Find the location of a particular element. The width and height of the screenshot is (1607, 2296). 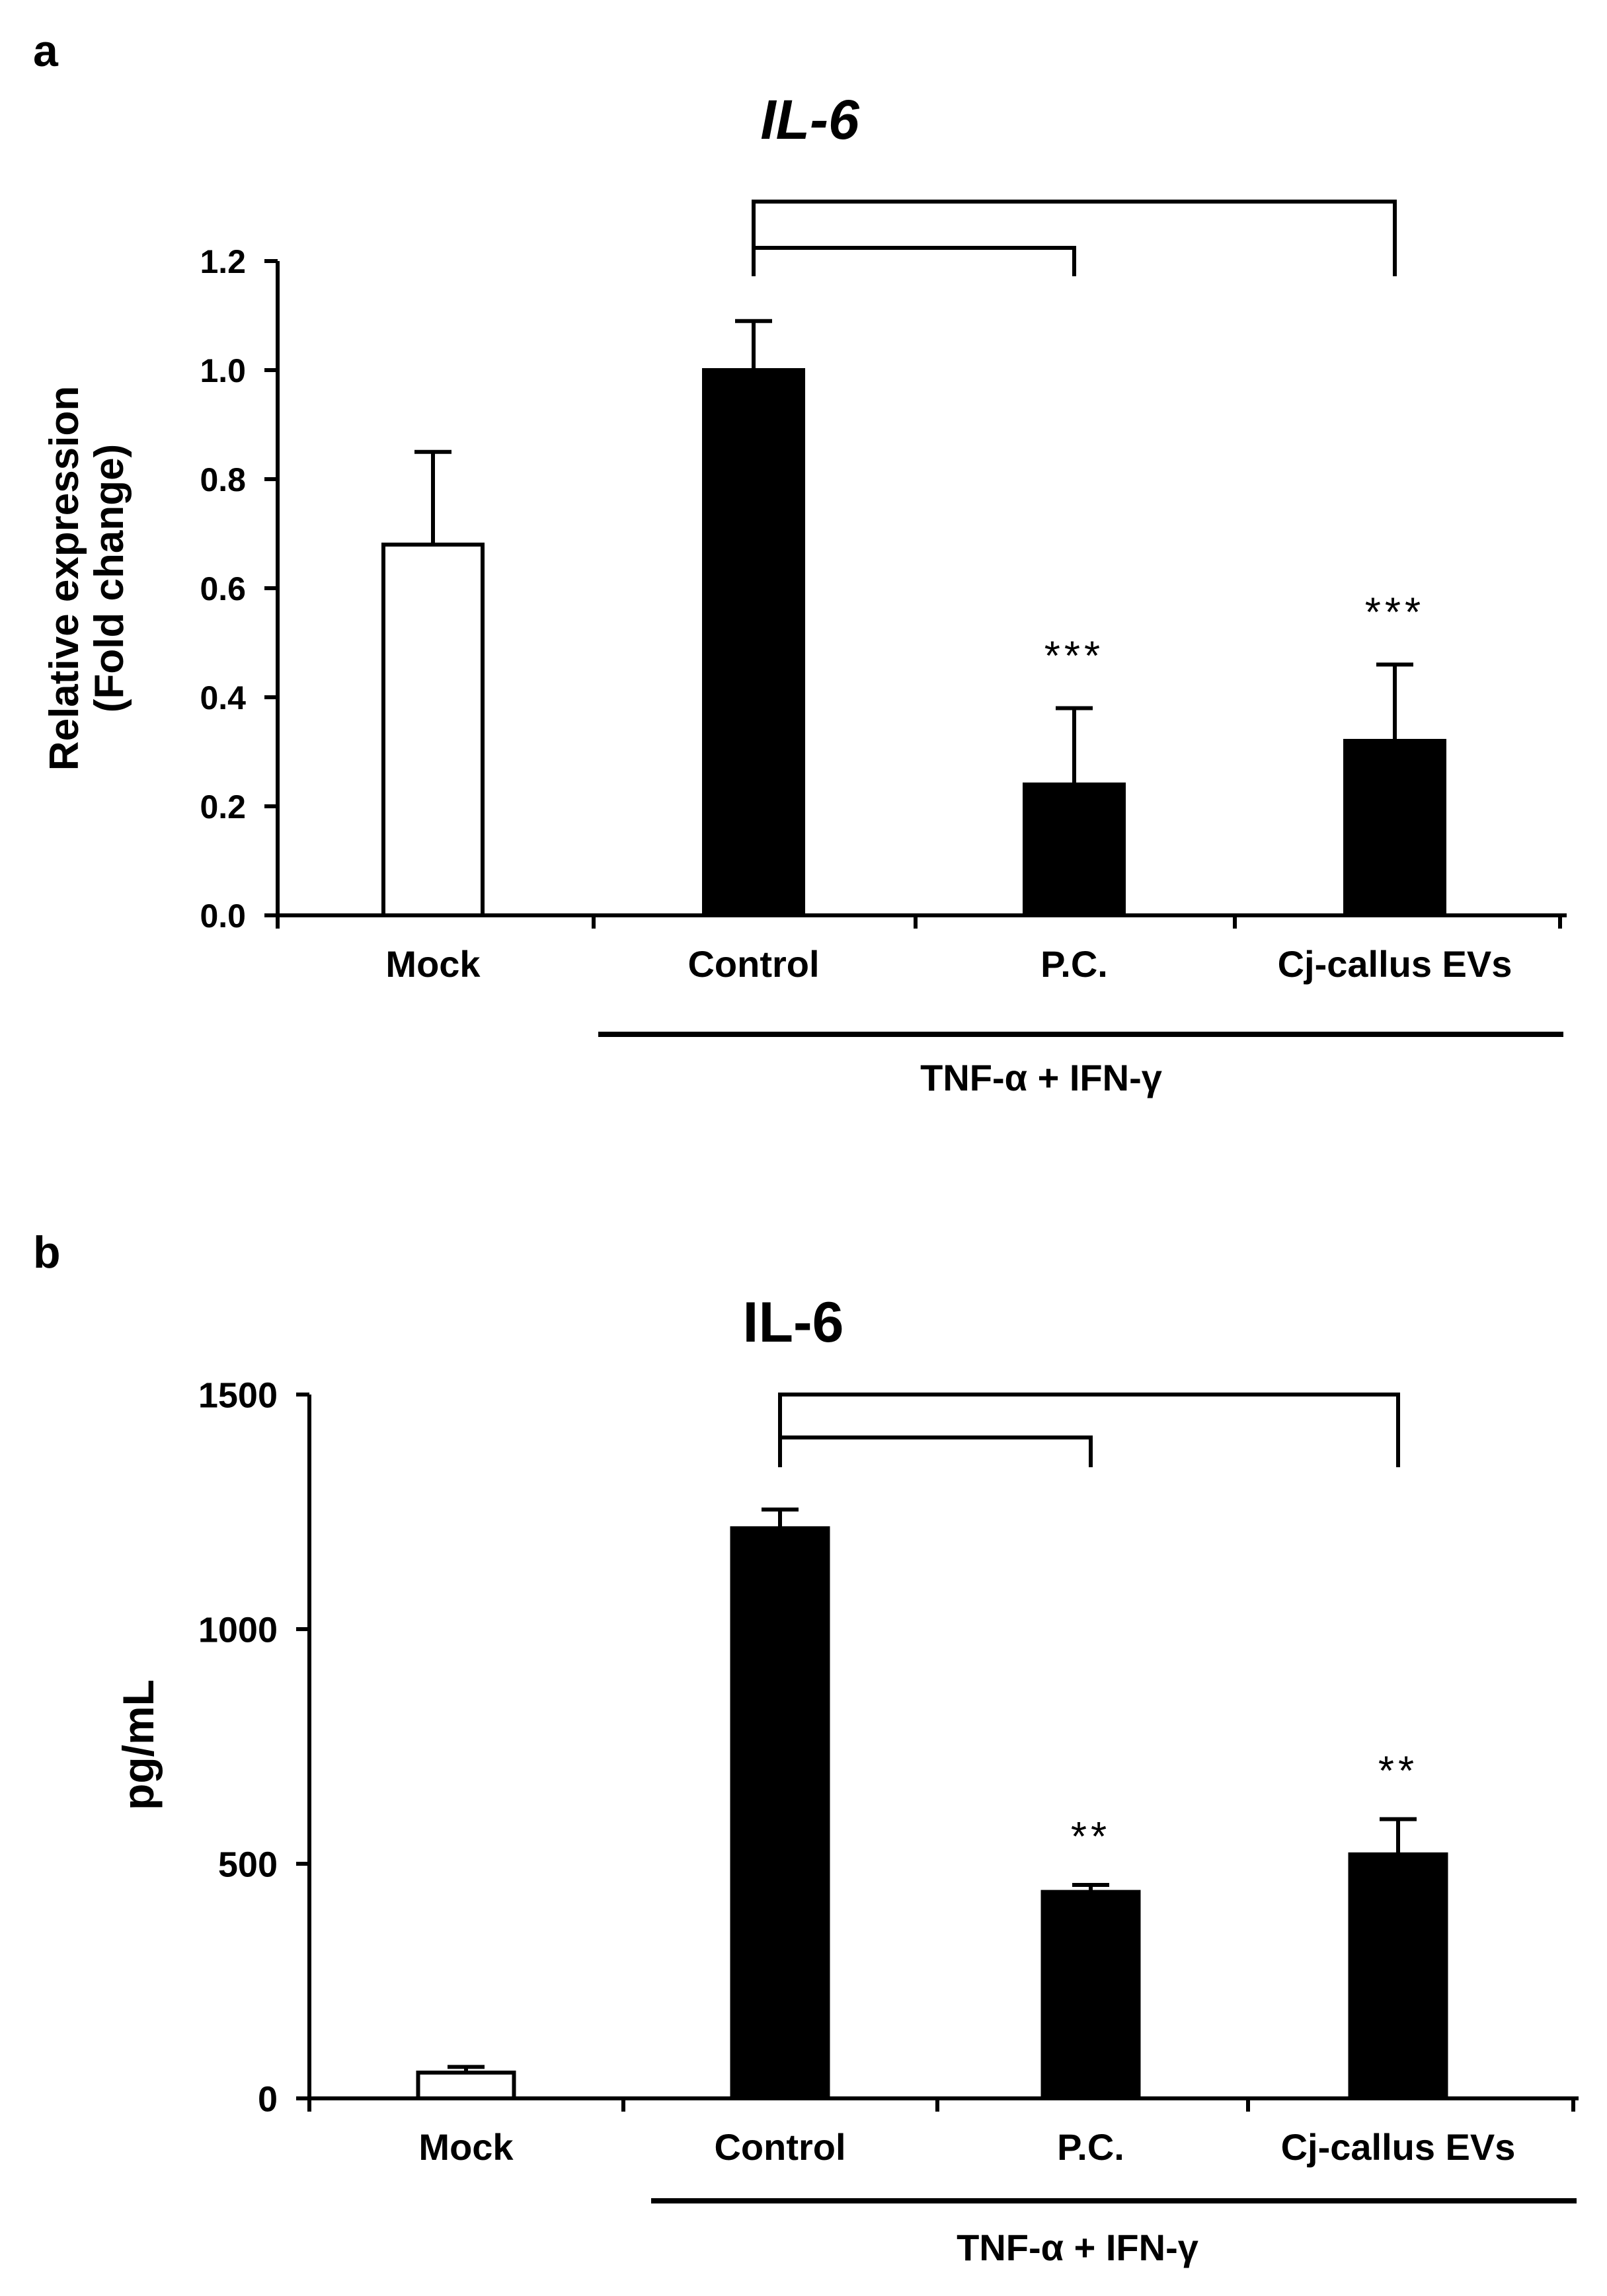

panel-b-category-labels: Mock Control P.C. Cj-callus EVs is located at coordinates (966, 2147).